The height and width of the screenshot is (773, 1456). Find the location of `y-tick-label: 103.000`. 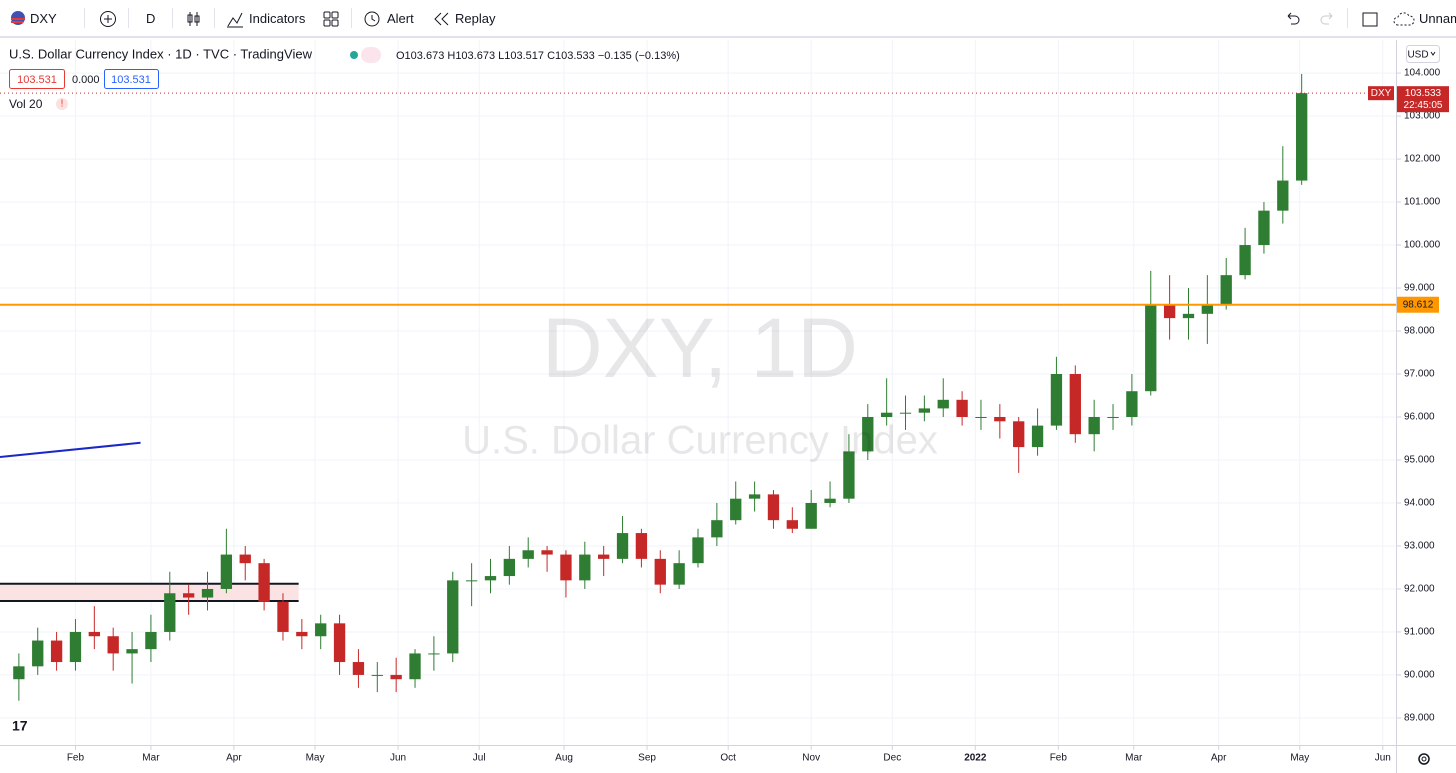

y-tick-label: 103.000 is located at coordinates (1422, 116).